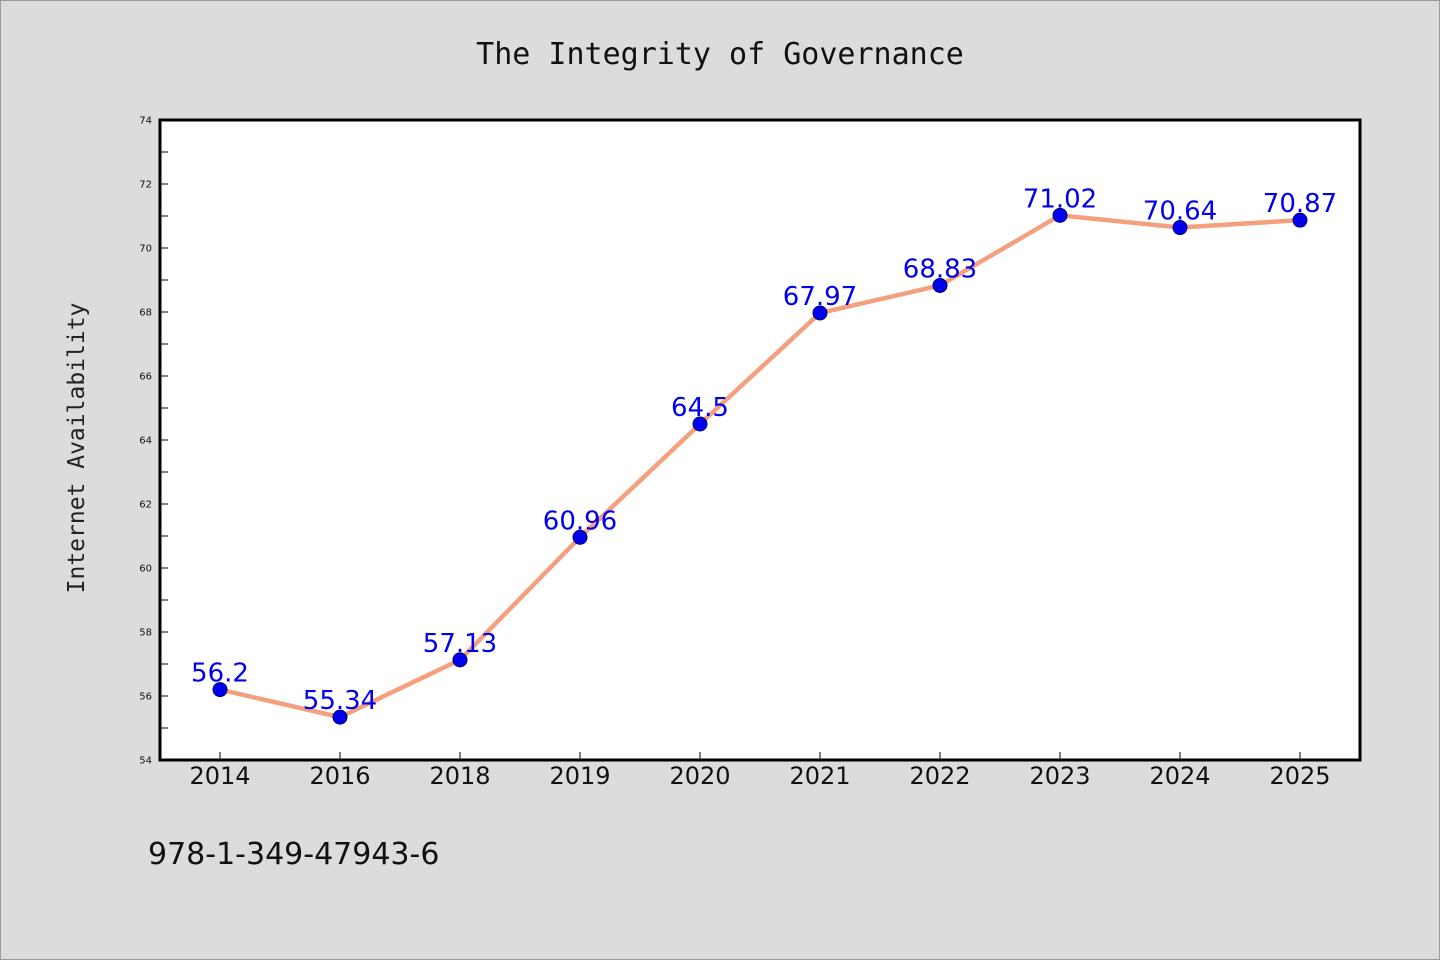 The image size is (1440, 960). I want to click on data-label: 70.64, so click(1180, 212).